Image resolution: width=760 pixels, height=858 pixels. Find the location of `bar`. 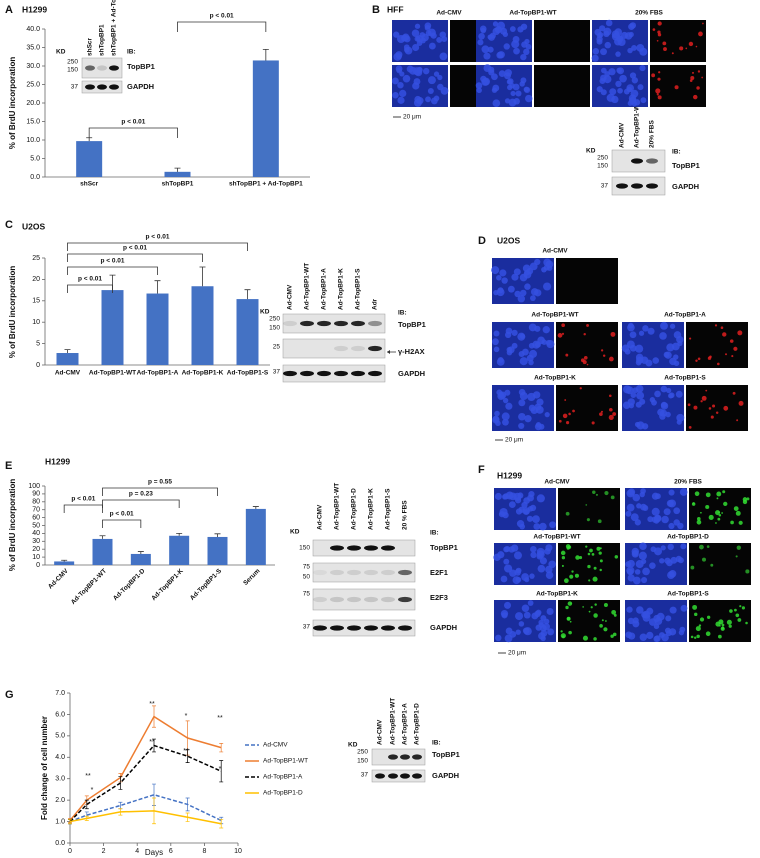

bar is located at coordinates (67, 359).